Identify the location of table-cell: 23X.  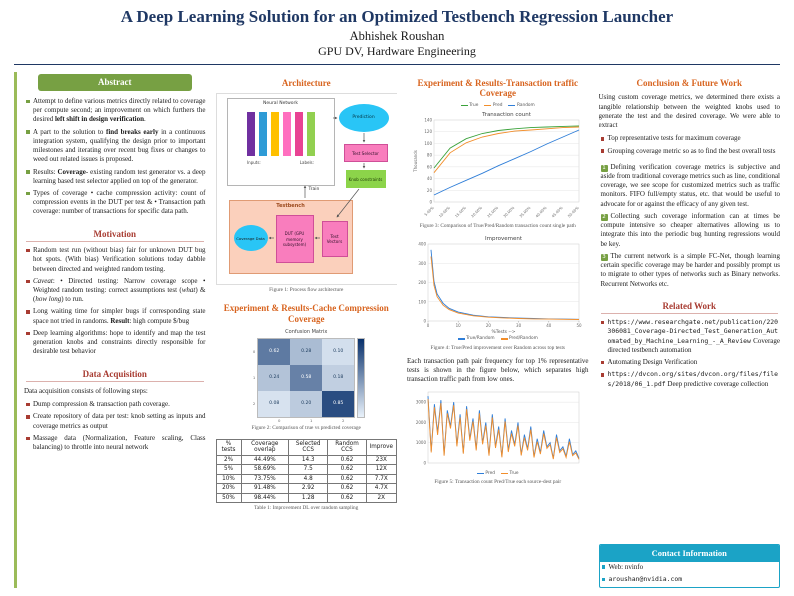
(381, 460).